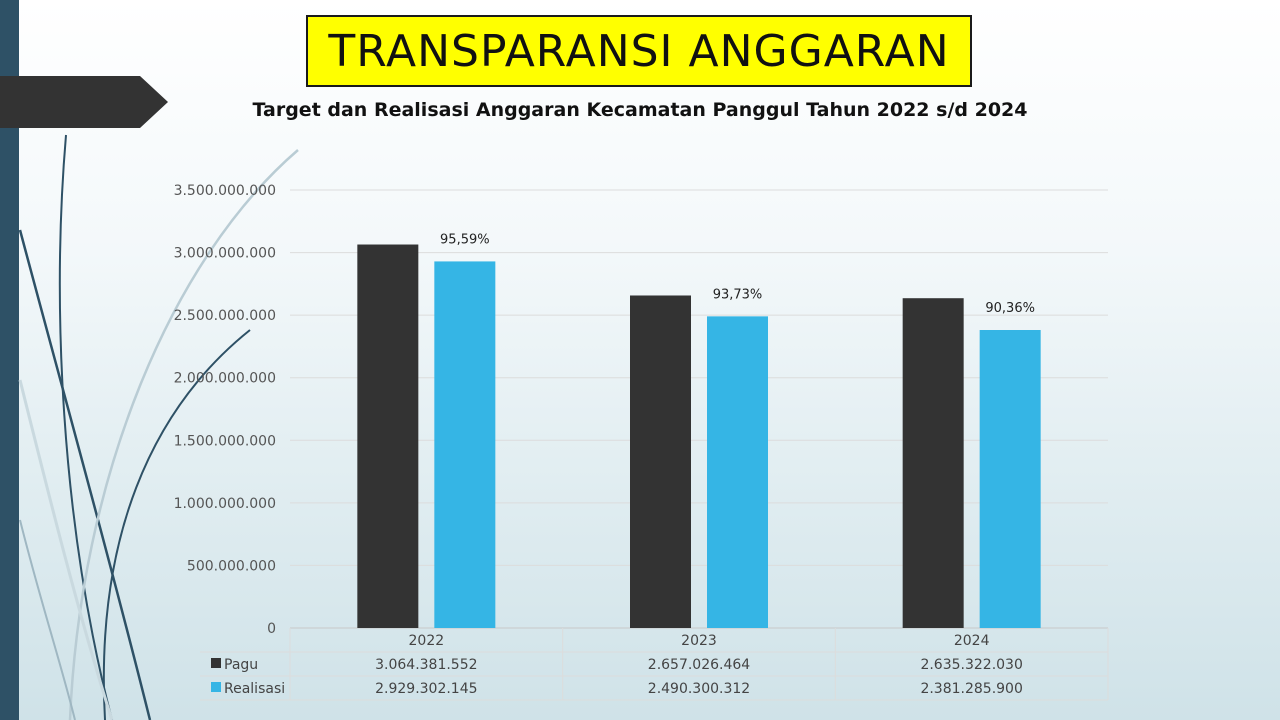 The height and width of the screenshot is (720, 1280). Describe the element at coordinates (699, 641) in the screenshot. I see `category-label: 2023` at that location.